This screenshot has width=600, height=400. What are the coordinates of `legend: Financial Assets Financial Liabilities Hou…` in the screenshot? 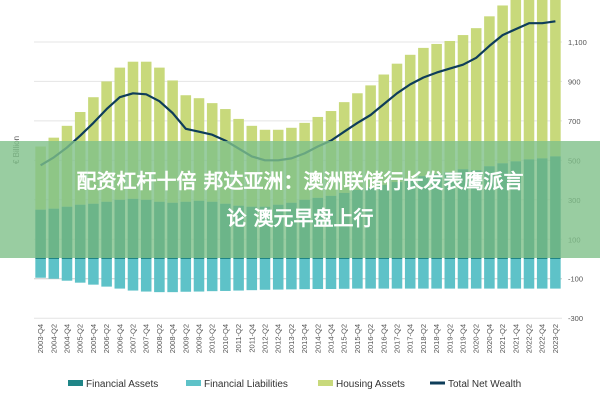 It's located at (294, 384).